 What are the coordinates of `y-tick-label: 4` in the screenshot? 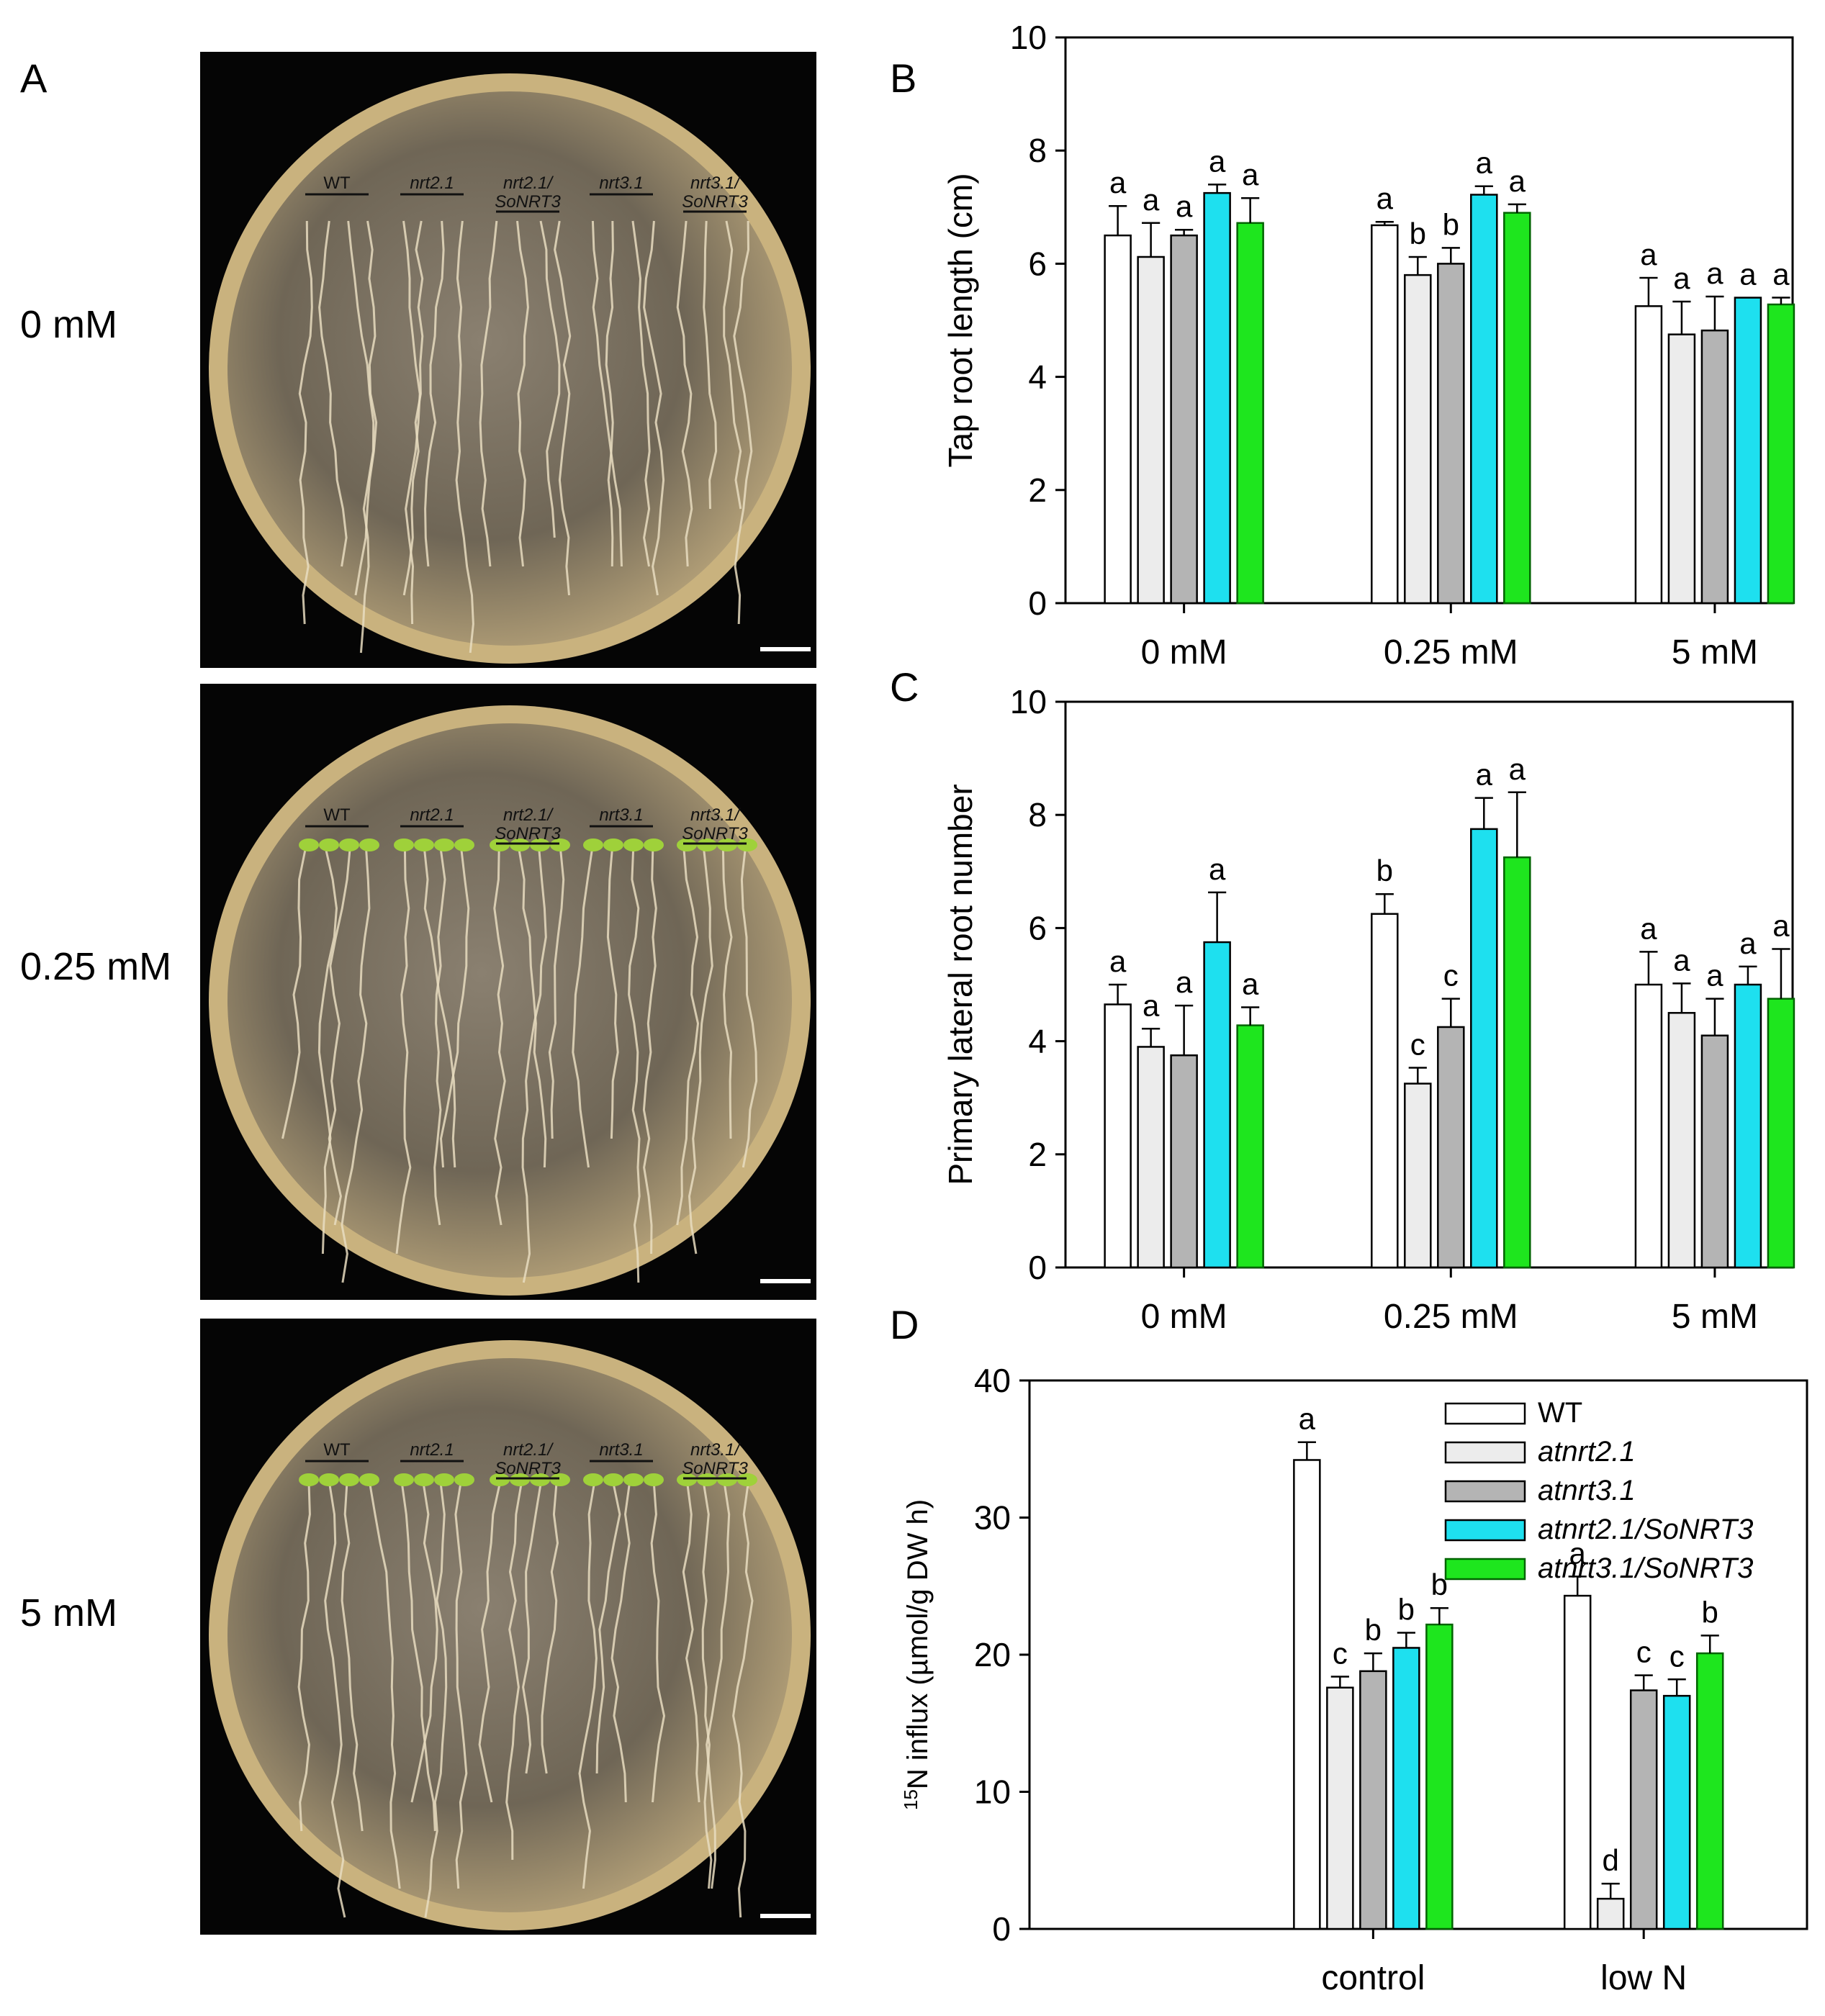 It's located at (1037, 1041).